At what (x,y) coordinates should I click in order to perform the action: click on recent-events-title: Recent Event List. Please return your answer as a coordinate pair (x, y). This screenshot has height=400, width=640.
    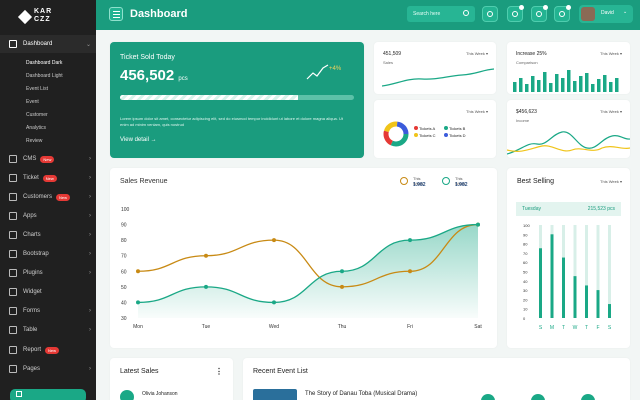
    Looking at the image, I should click on (280, 371).